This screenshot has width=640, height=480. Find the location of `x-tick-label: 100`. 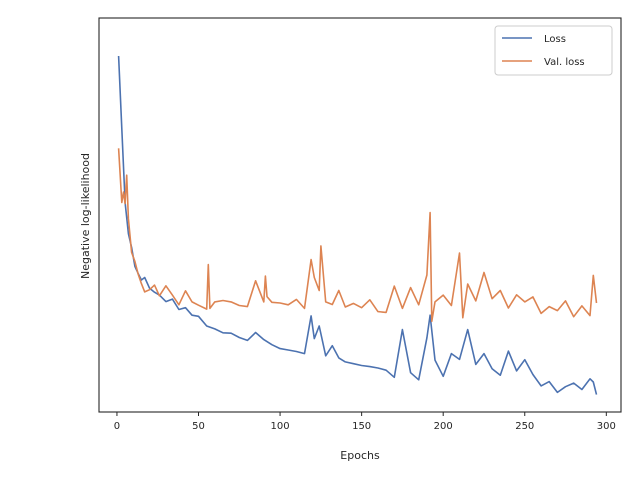

x-tick-label: 100 is located at coordinates (280, 426).